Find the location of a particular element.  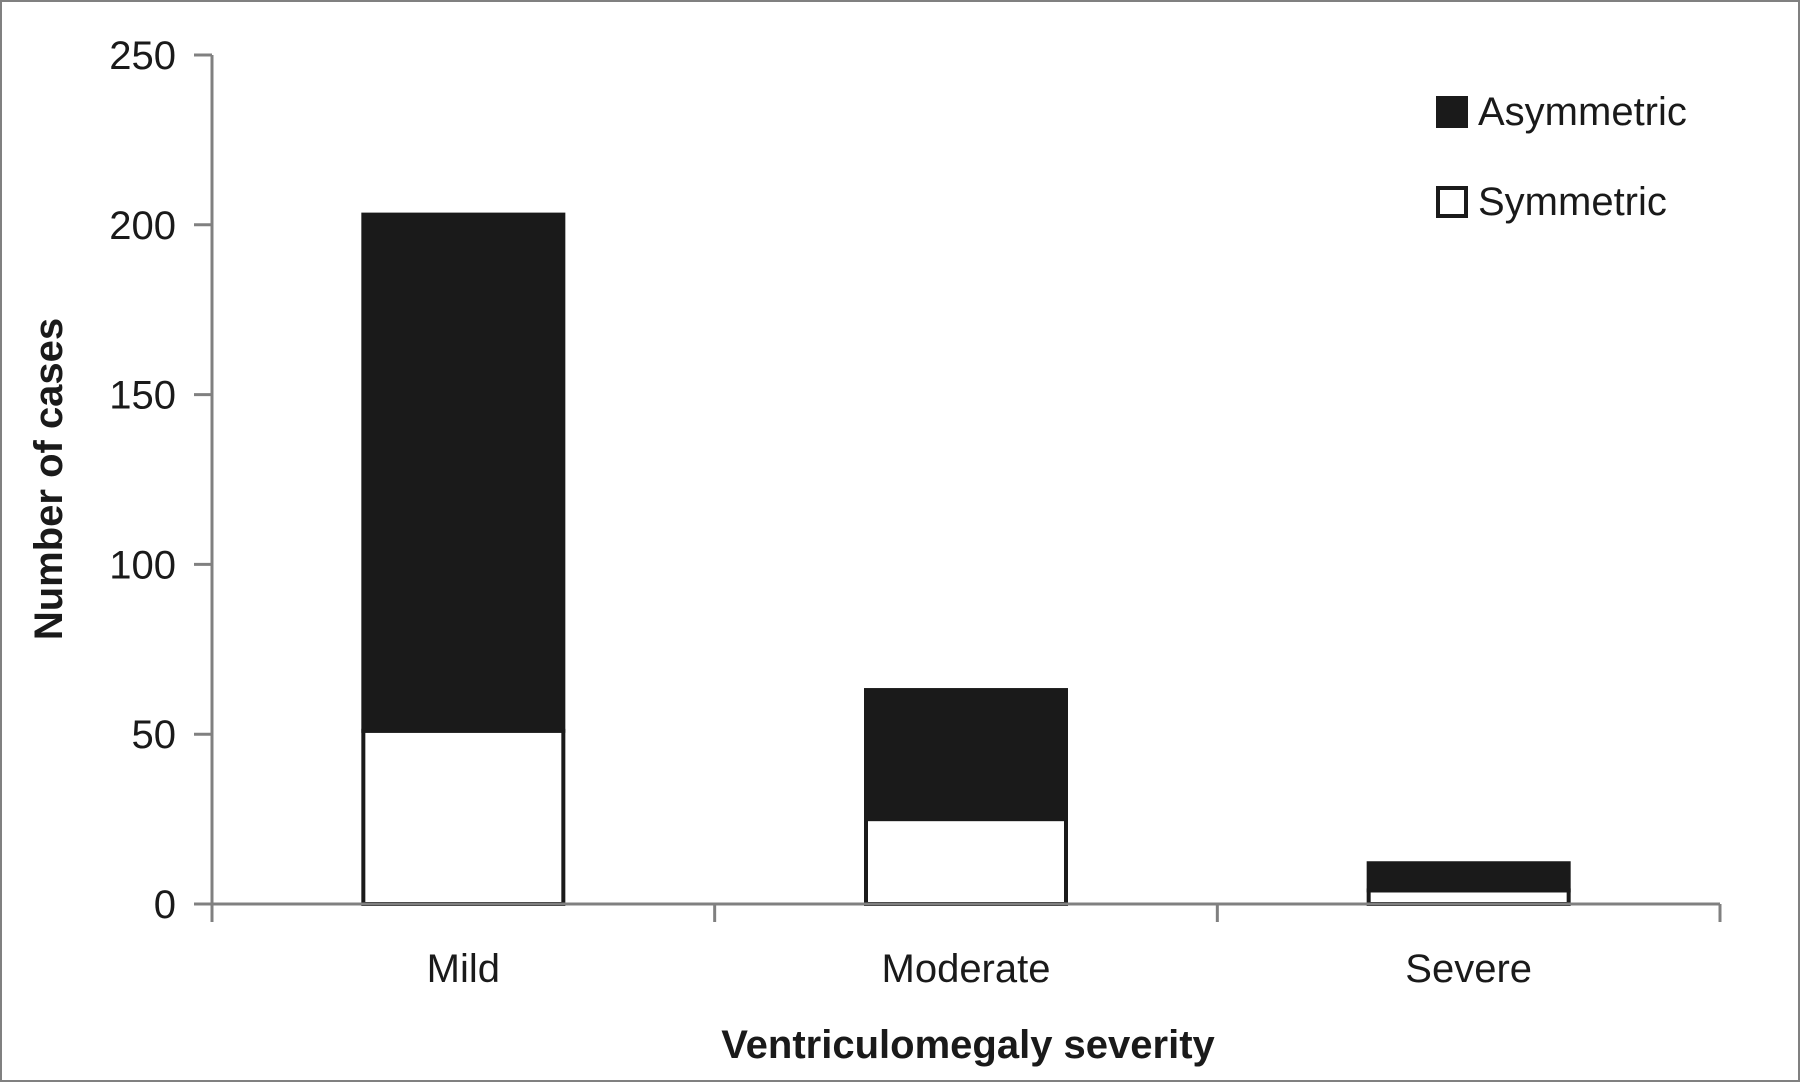

bar-symmetric-mild is located at coordinates (463, 817).